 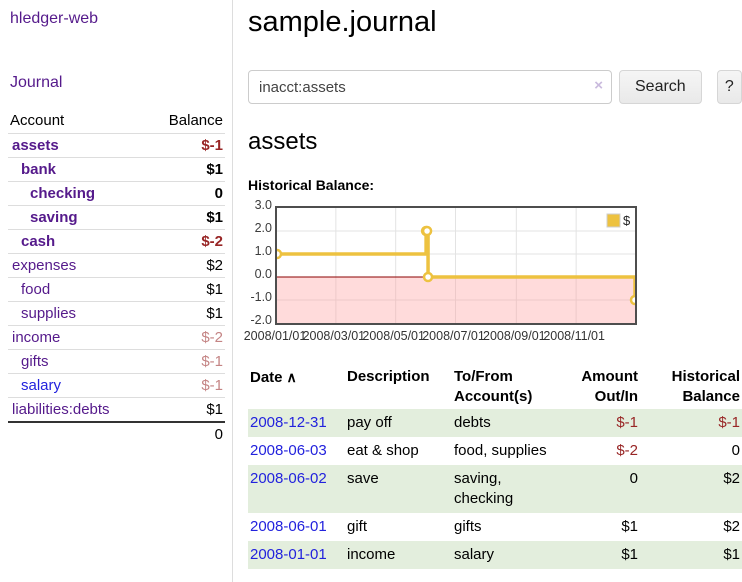 What do you see at coordinates (185, 337) in the screenshot?
I see `account-balance: $-2` at bounding box center [185, 337].